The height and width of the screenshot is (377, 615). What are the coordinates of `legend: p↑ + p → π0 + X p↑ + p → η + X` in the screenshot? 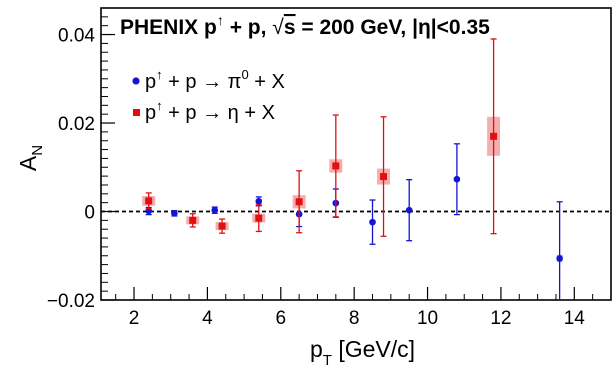 It's located at (208, 95).